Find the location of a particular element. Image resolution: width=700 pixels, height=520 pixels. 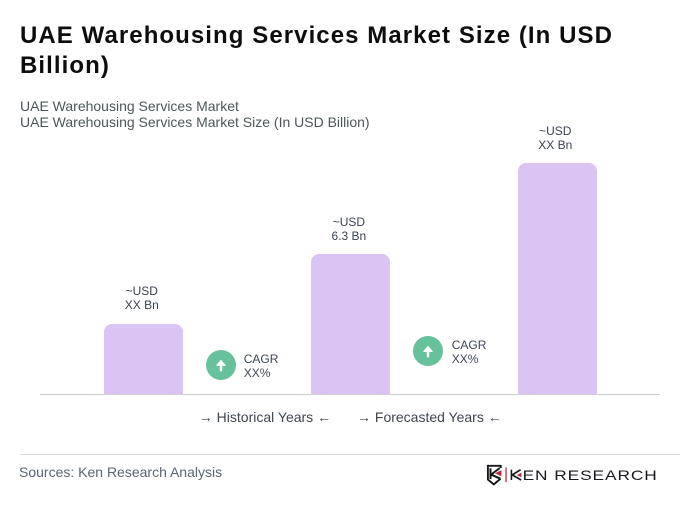

svg-text: EN RESEARCH is located at coordinates (590, 475).